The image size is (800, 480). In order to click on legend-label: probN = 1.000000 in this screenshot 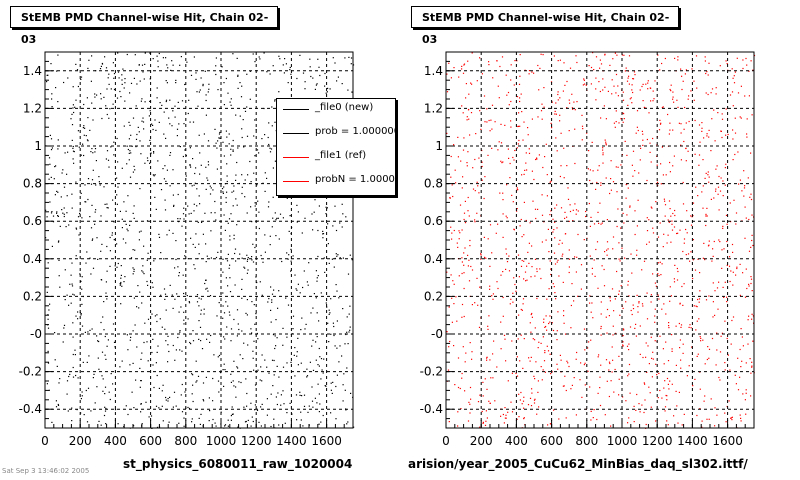, I will do `click(355, 179)`.